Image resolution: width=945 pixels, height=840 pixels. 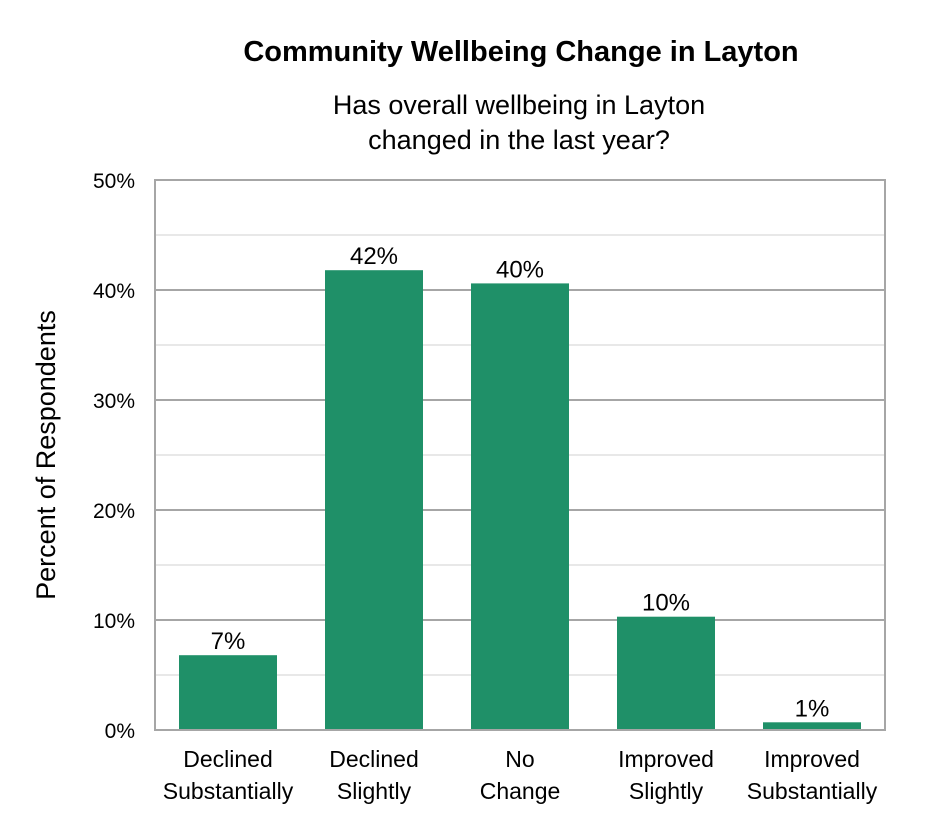 What do you see at coordinates (812, 708) in the screenshot?
I see `data-label: 1%` at bounding box center [812, 708].